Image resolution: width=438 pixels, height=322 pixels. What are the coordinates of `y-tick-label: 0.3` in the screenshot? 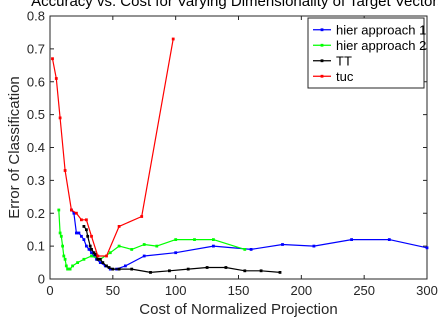 It's located at (36, 180).